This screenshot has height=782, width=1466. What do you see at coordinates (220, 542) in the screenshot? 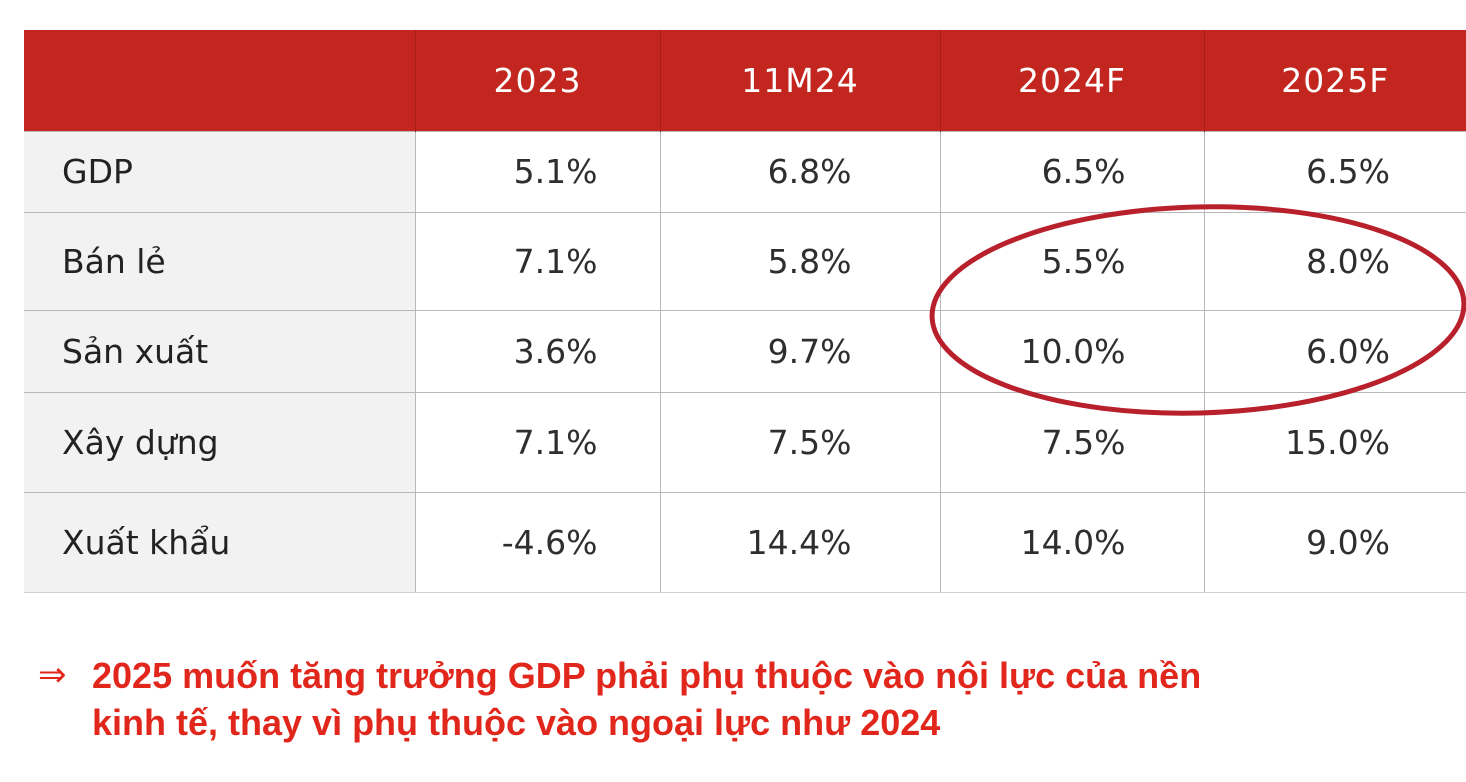
I see `row-label-export: Xuất khẩu` at bounding box center [220, 542].